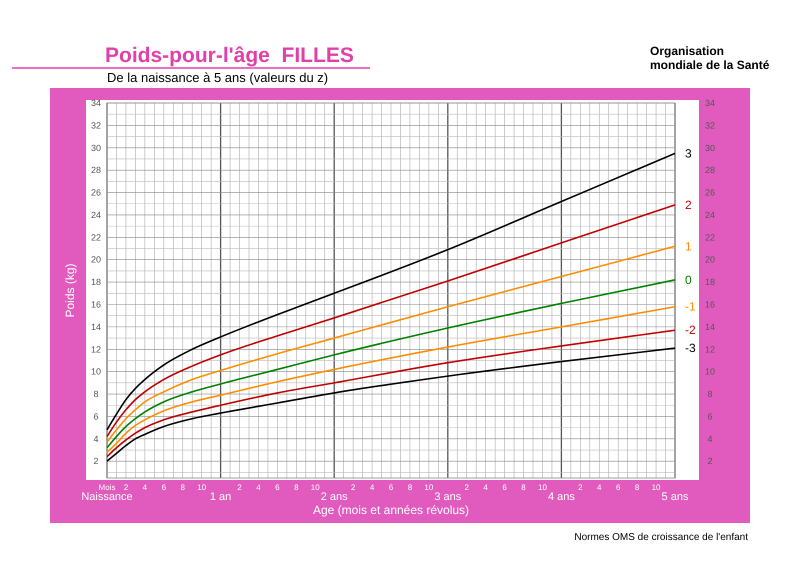 Image resolution: width=800 pixels, height=564 pixels. What do you see at coordinates (96, 371) in the screenshot?
I see `y-tick-label: 10` at bounding box center [96, 371].